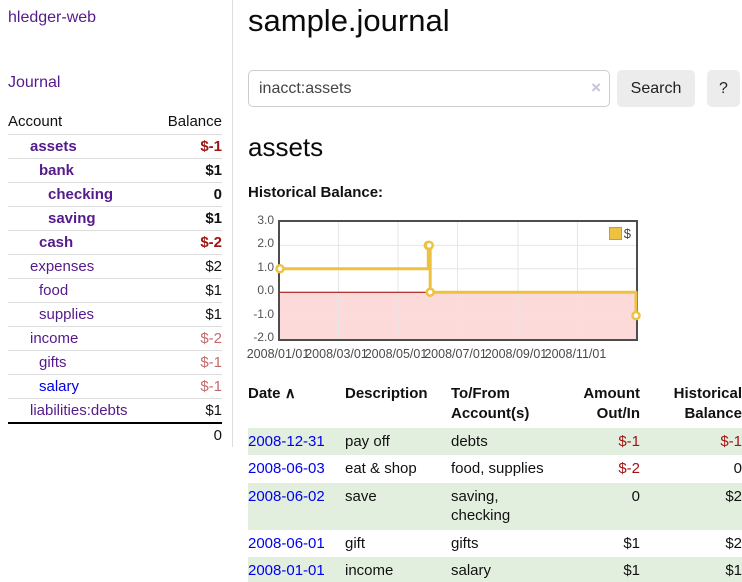 This screenshot has height=582, width=742. I want to click on register-header-balance: Historical Balance, so click(707, 404).